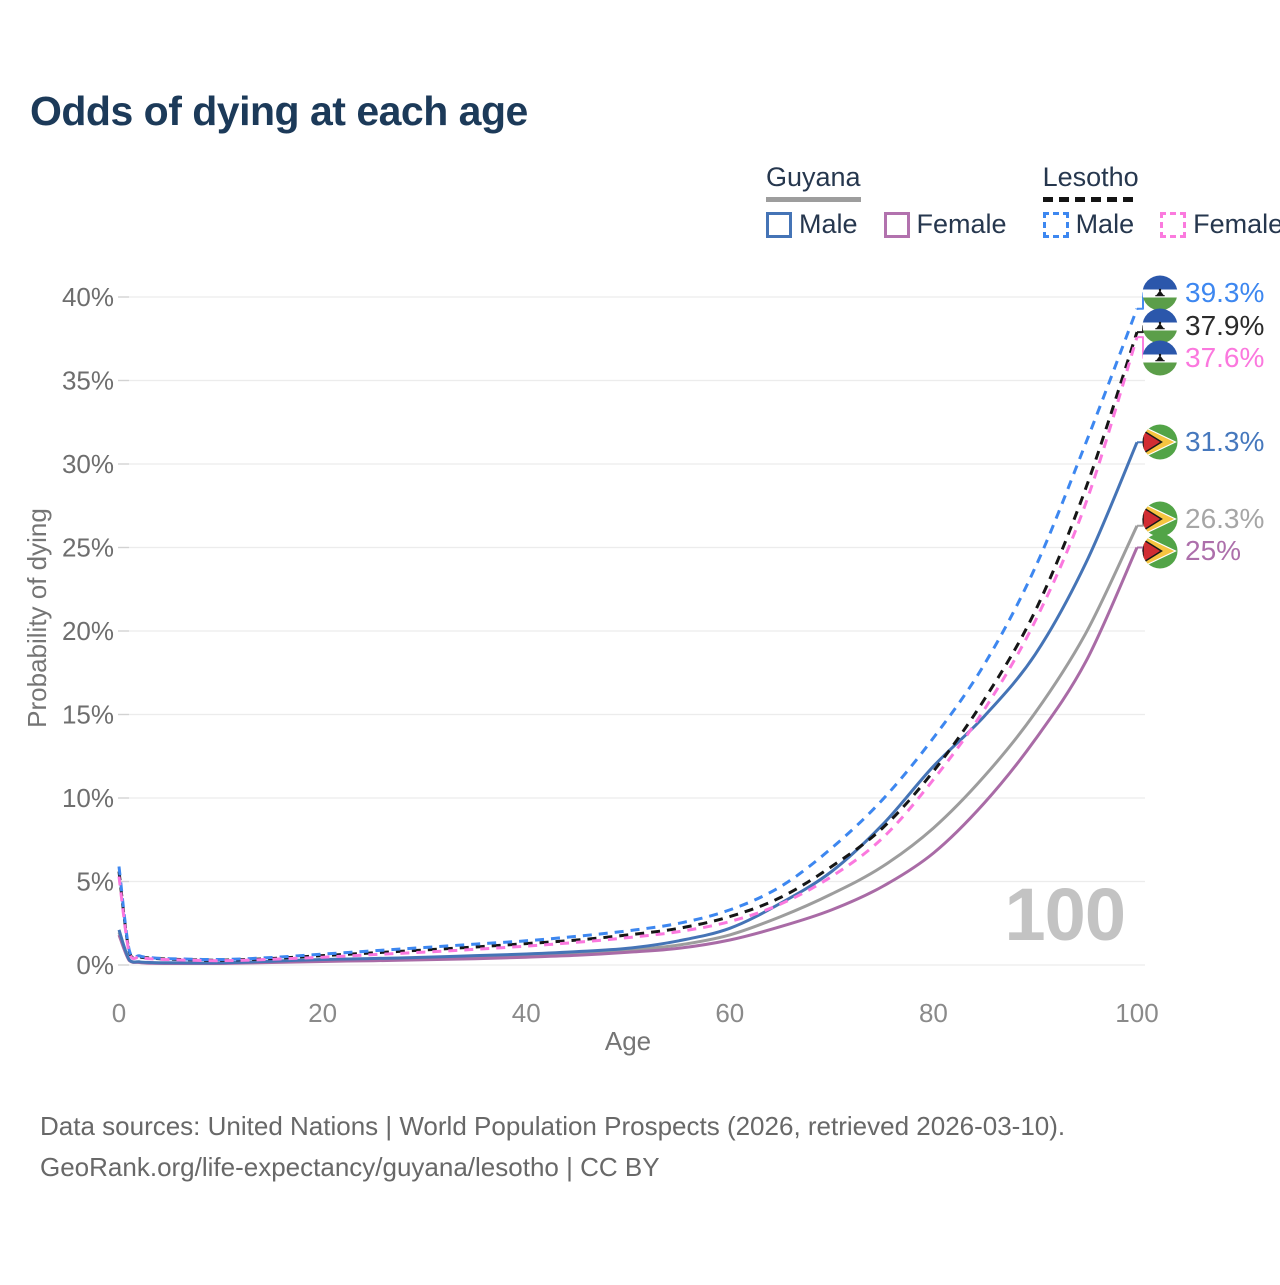  I want to click on y-tick-label: 40%, so click(88, 297).